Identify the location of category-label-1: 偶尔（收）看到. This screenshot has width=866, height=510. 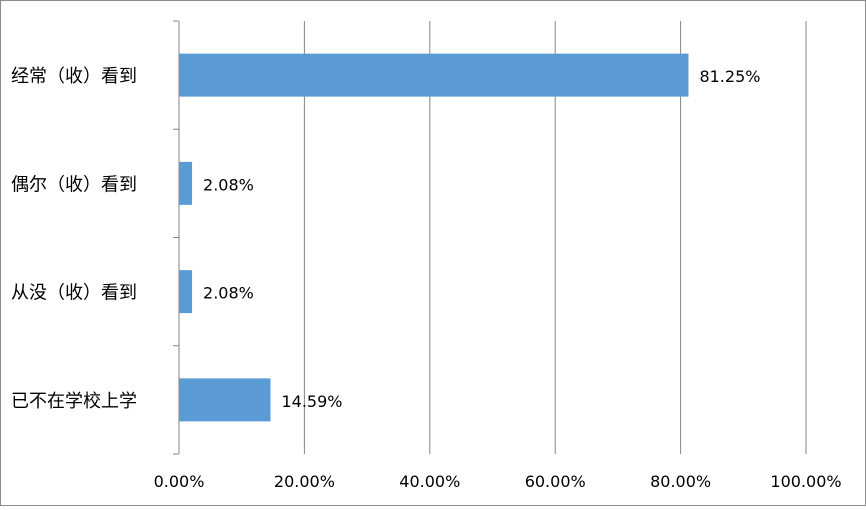
(74, 184).